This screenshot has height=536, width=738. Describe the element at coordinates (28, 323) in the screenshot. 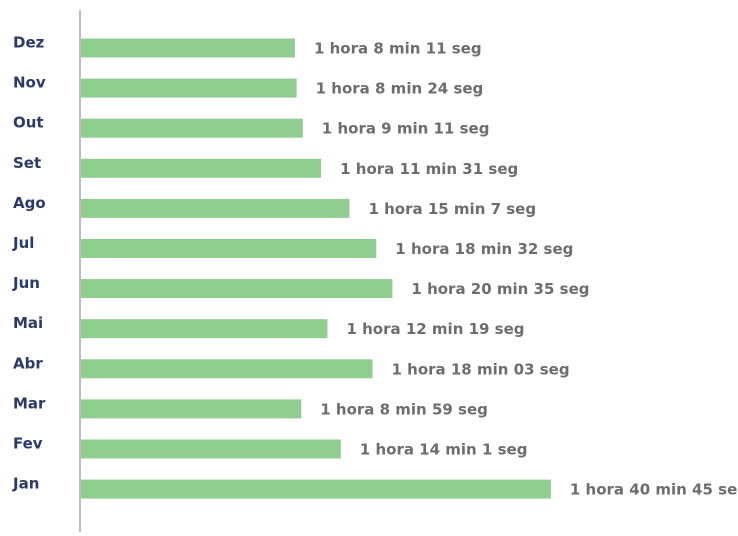

I see `category-label: Mai` at that location.